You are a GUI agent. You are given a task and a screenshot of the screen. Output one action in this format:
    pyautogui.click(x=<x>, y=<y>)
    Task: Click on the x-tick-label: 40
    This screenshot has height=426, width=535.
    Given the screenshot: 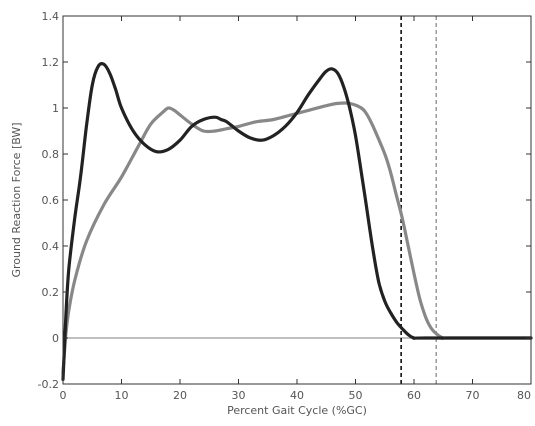 What is the action you would take?
    pyautogui.click(x=297, y=395)
    